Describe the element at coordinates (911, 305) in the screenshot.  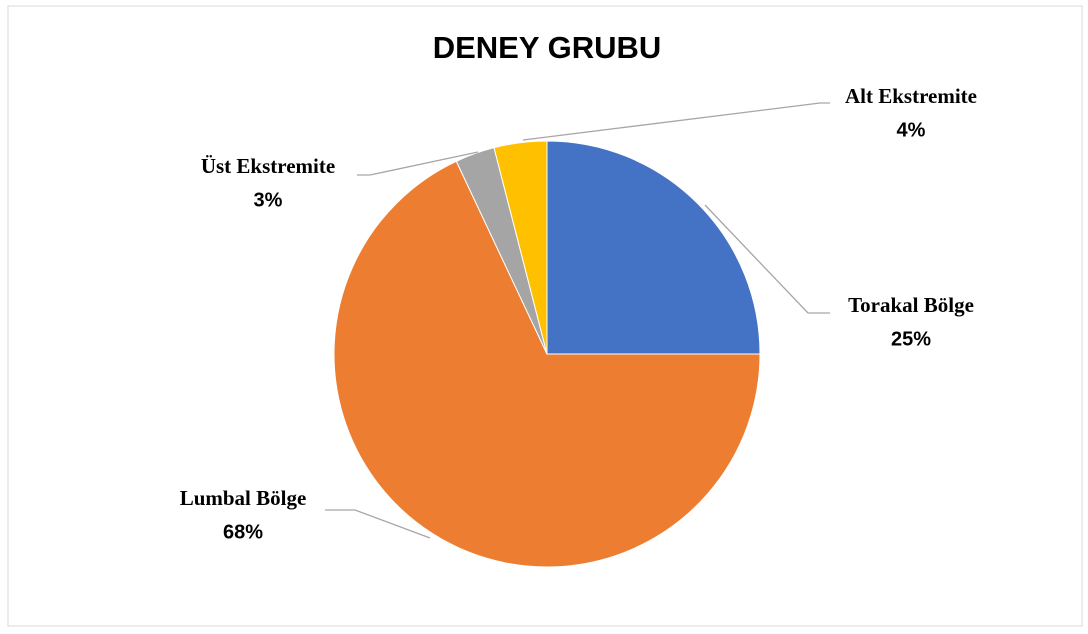
I see `slice-label: Torakal Bölge` at that location.